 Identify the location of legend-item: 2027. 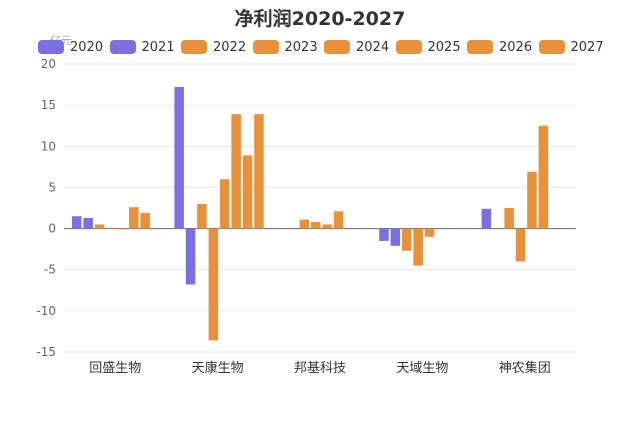
(571, 47).